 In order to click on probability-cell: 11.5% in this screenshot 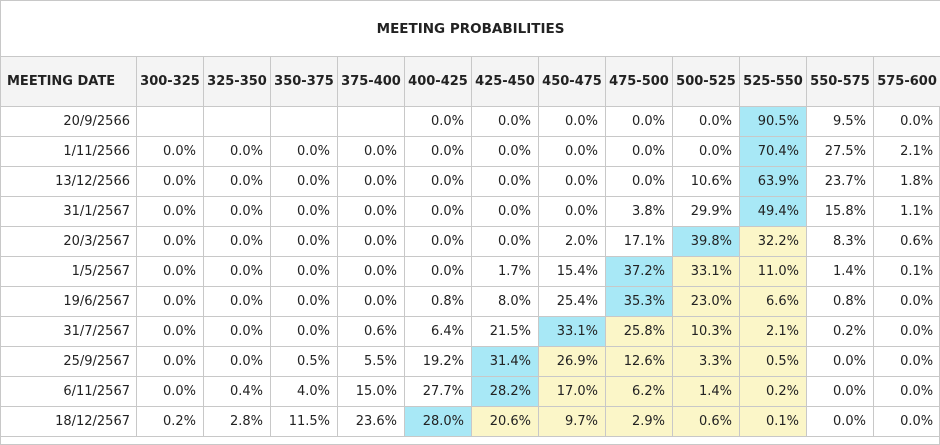, I will do `click(304, 421)`.